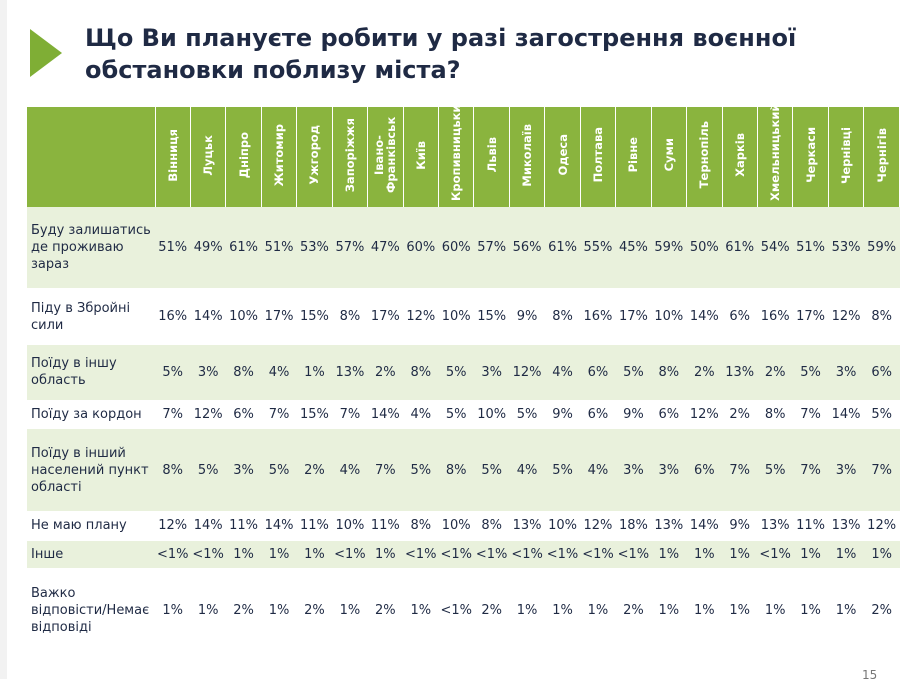 Image resolution: width=915 pixels, height=682 pixels. Describe the element at coordinates (633, 157) in the screenshot. I see `column-header-city: Рівне` at that location.